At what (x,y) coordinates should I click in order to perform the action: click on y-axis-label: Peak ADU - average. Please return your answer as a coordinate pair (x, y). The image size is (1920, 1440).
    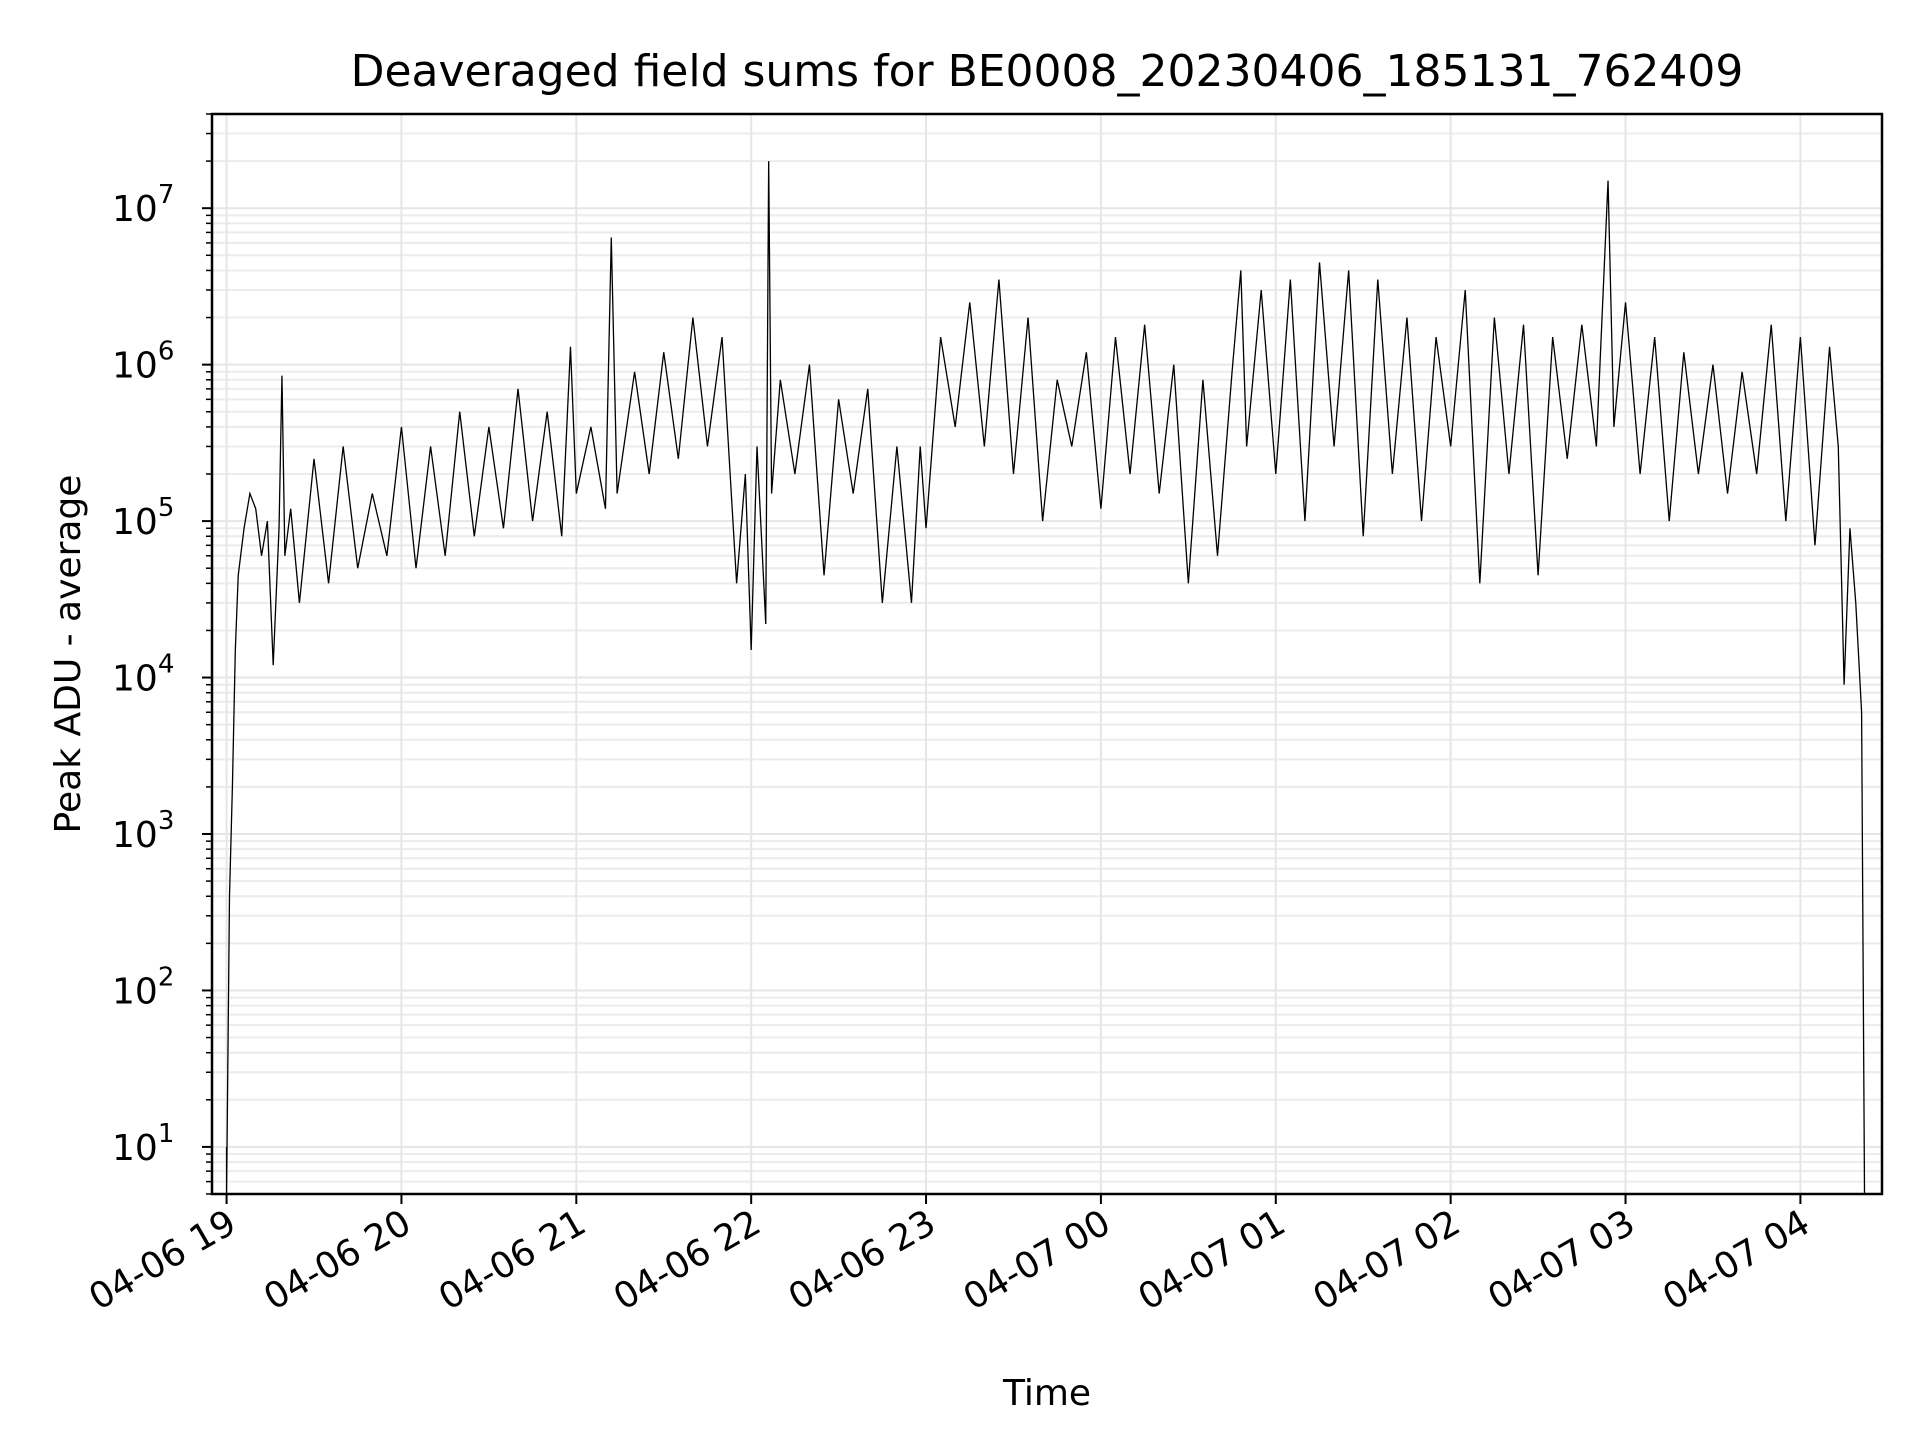
    Looking at the image, I should click on (68, 654).